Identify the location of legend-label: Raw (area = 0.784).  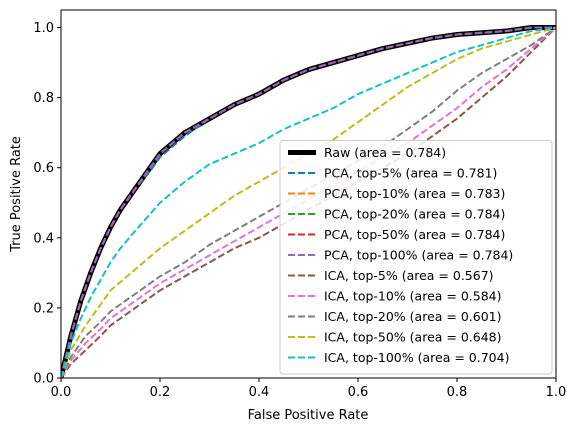
(385, 152).